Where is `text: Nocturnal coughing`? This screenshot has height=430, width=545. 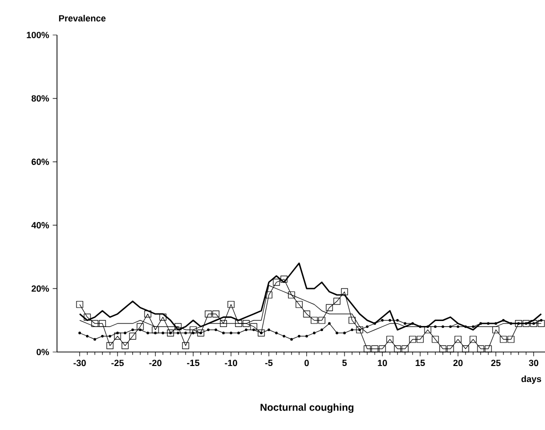
text: Nocturnal coughing is located at coordinates (307, 408).